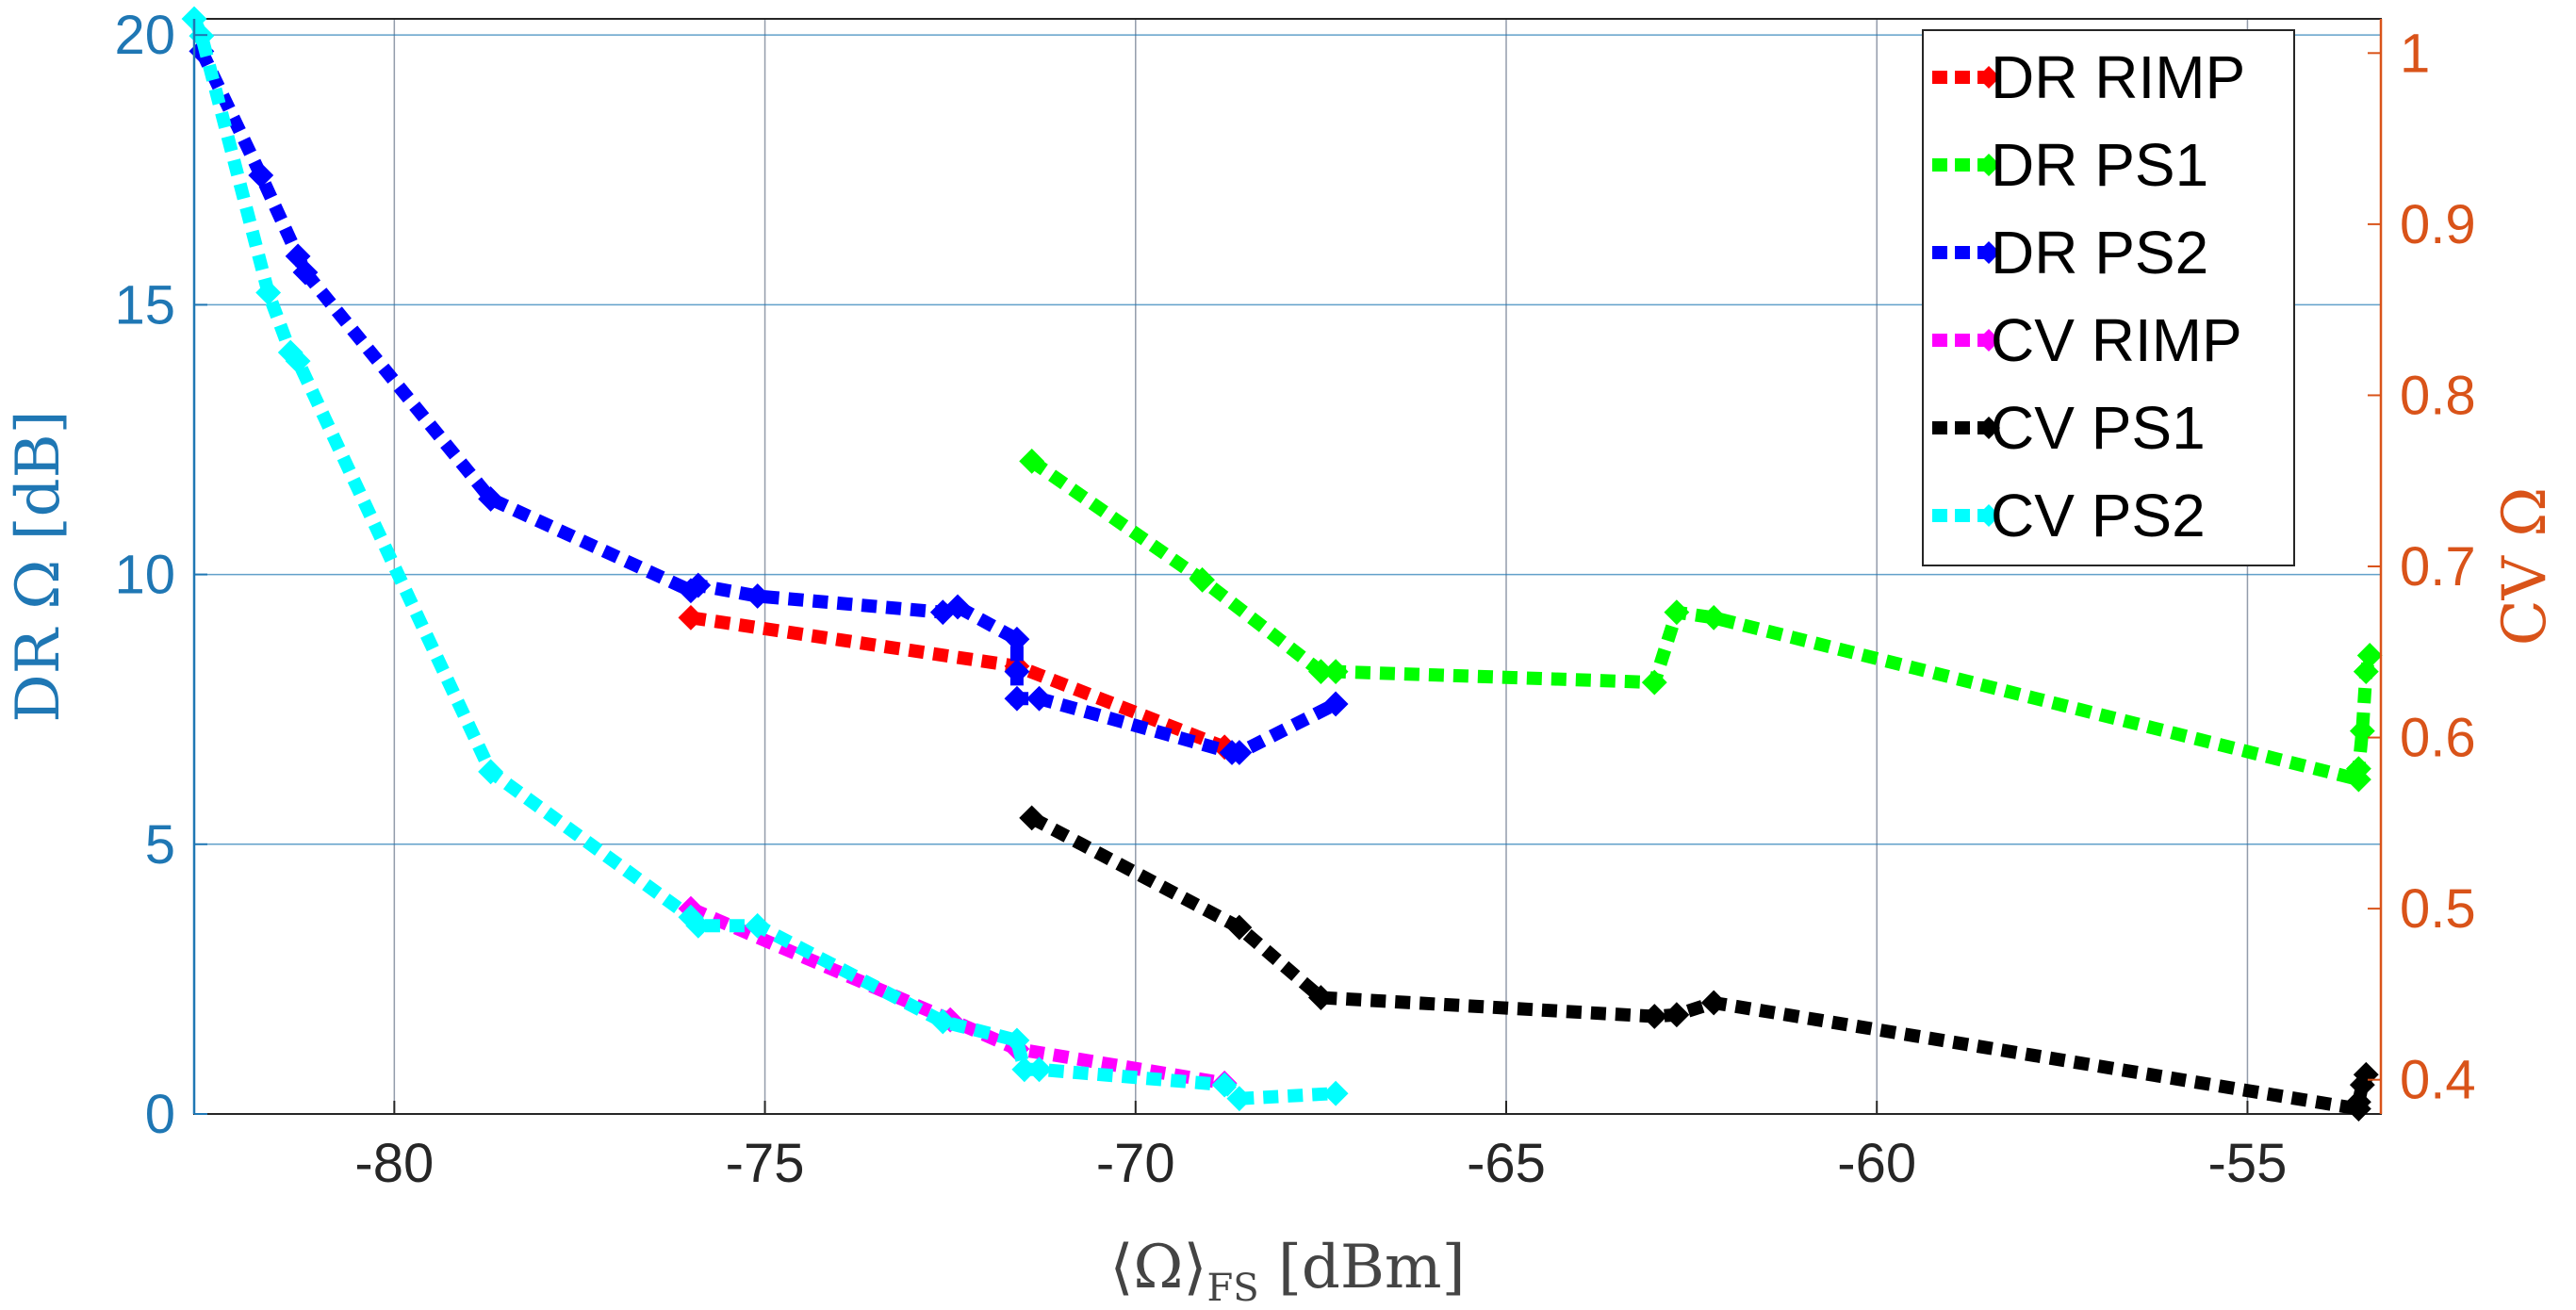 The height and width of the screenshot is (1310, 2576). What do you see at coordinates (144, 576) in the screenshot?
I see `y-left-tick-label: 10` at bounding box center [144, 576].